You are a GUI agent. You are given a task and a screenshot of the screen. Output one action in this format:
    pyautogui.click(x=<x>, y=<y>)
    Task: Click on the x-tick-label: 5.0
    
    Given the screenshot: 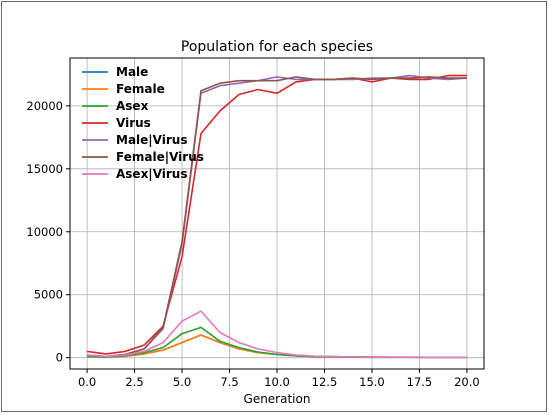 What is the action you would take?
    pyautogui.click(x=182, y=382)
    